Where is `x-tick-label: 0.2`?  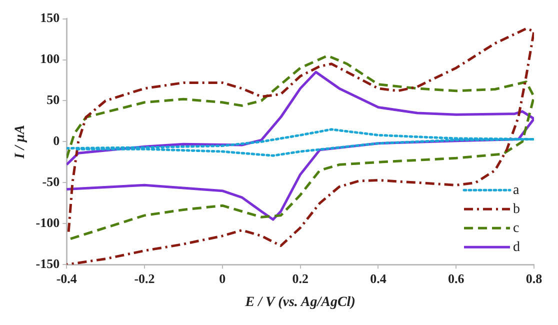
x-tick-label: 0.2 is located at coordinates (300, 278).